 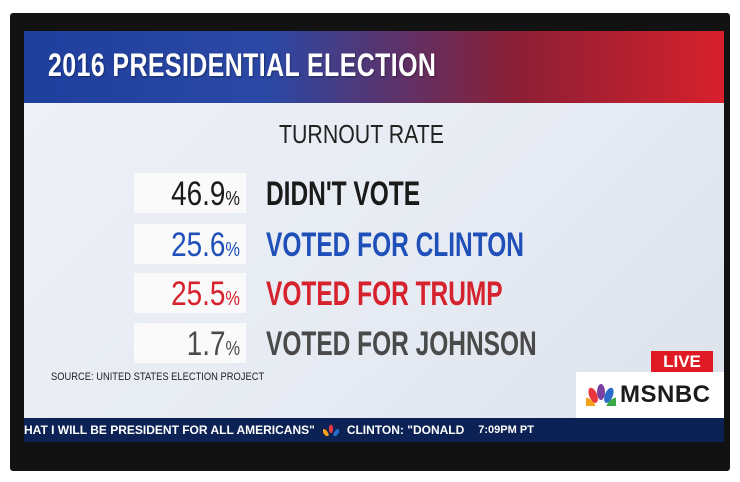 I want to click on percent-value: 25.5%, so click(x=205, y=294).